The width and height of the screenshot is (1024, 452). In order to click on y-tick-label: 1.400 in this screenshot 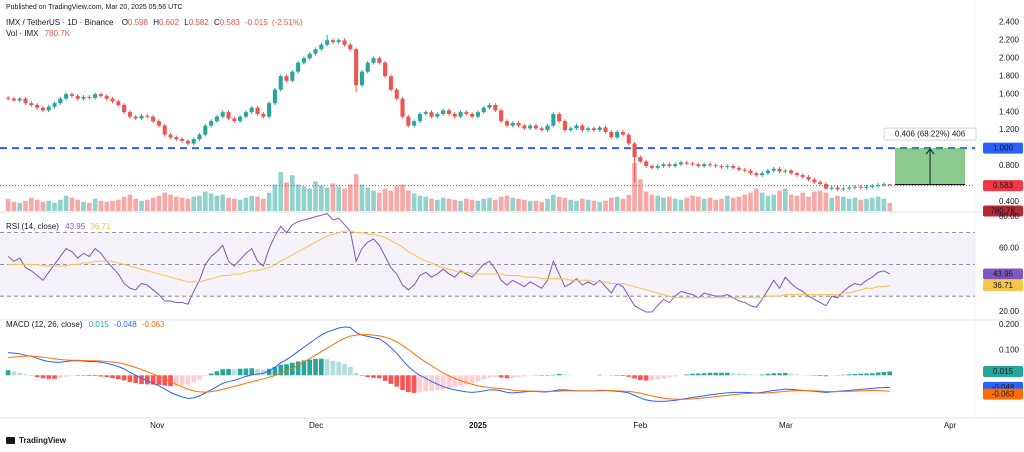, I will do `click(1009, 111)`.